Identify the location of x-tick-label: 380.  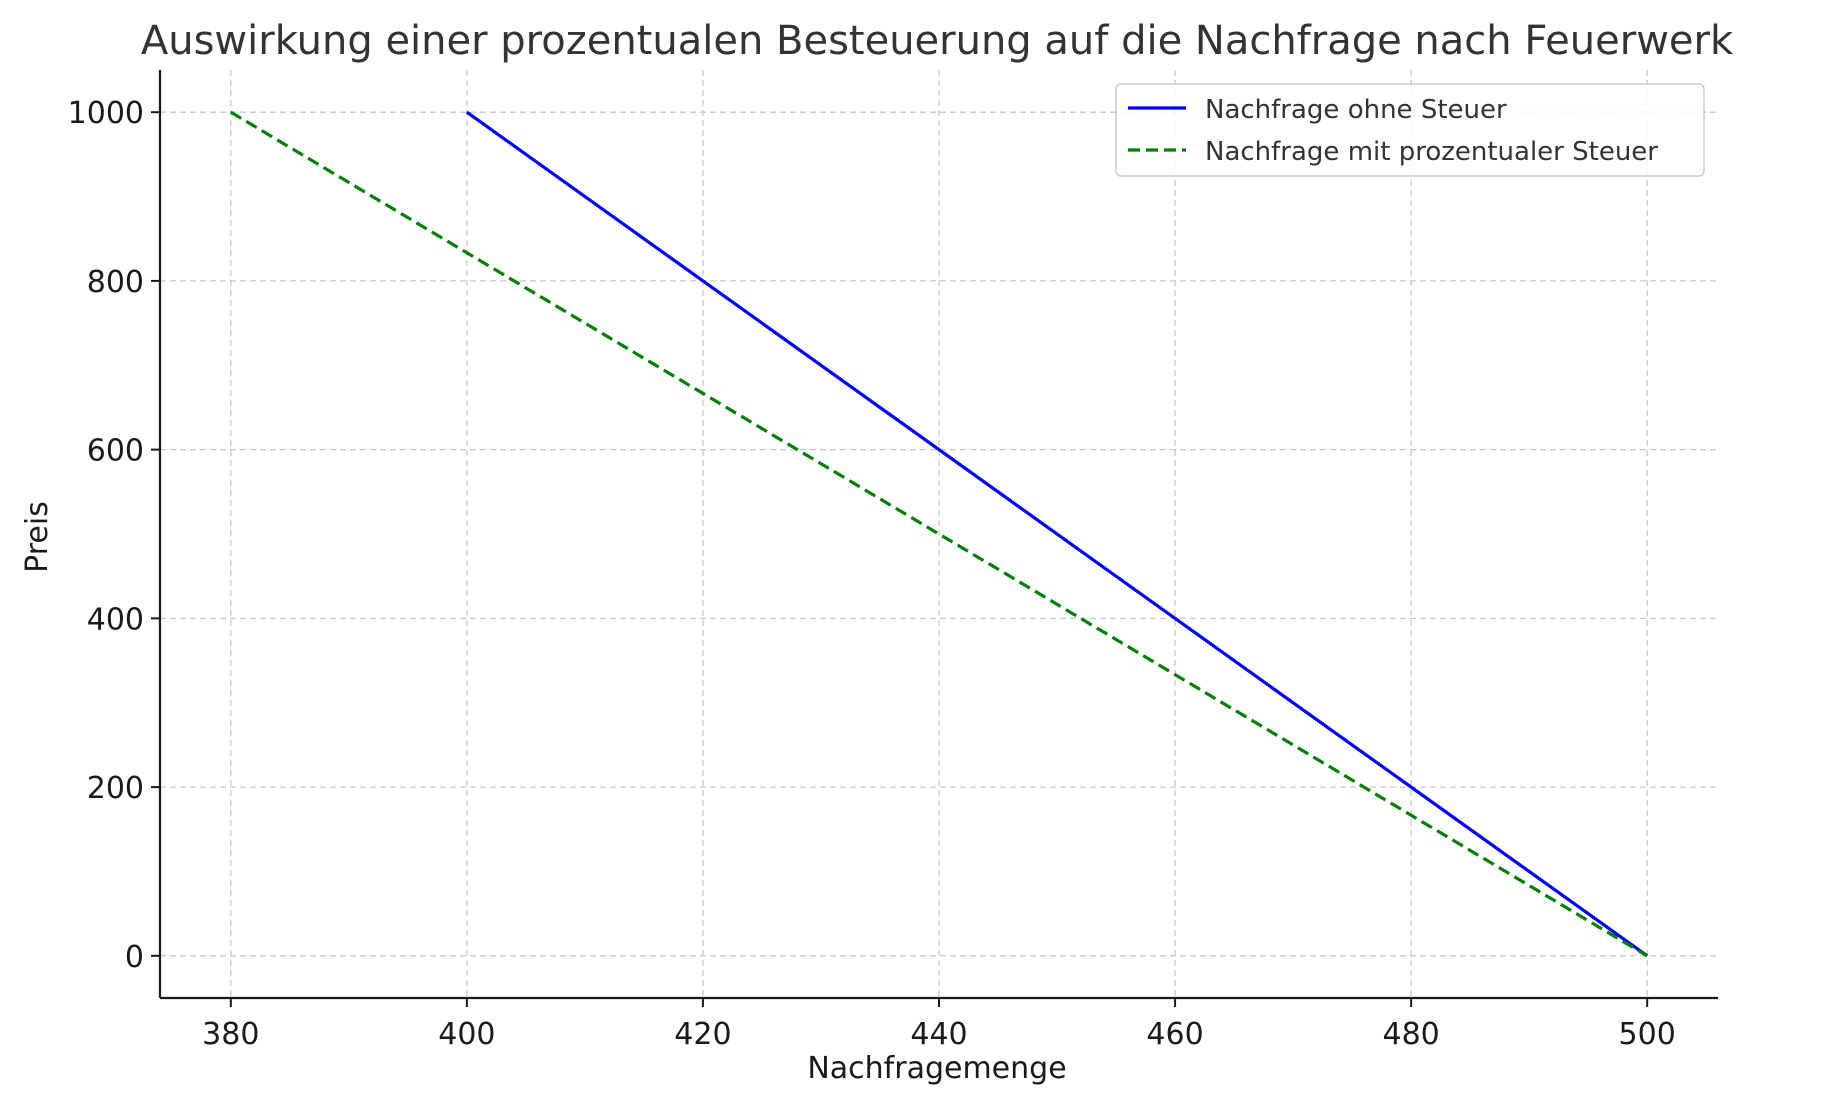
(230, 1034).